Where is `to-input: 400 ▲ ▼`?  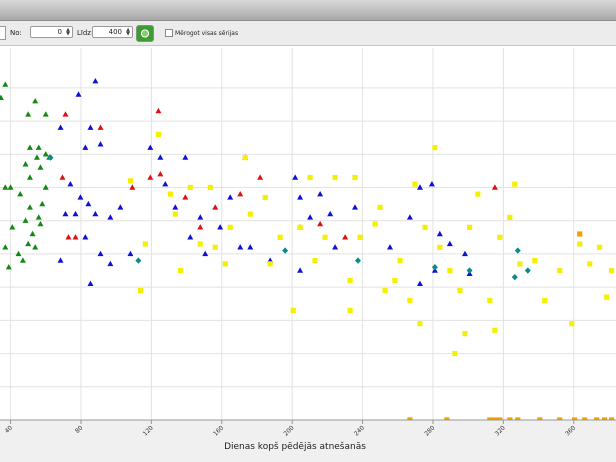 to-input: 400 ▲ ▼ is located at coordinates (112, 32).